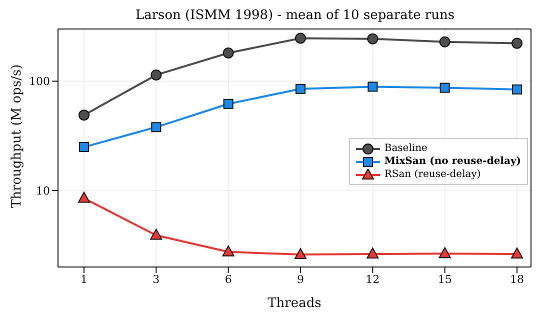 Image resolution: width=550 pixels, height=319 pixels. What do you see at coordinates (432, 174) in the screenshot?
I see `legend-label: RSan (reuse-delay)` at bounding box center [432, 174].